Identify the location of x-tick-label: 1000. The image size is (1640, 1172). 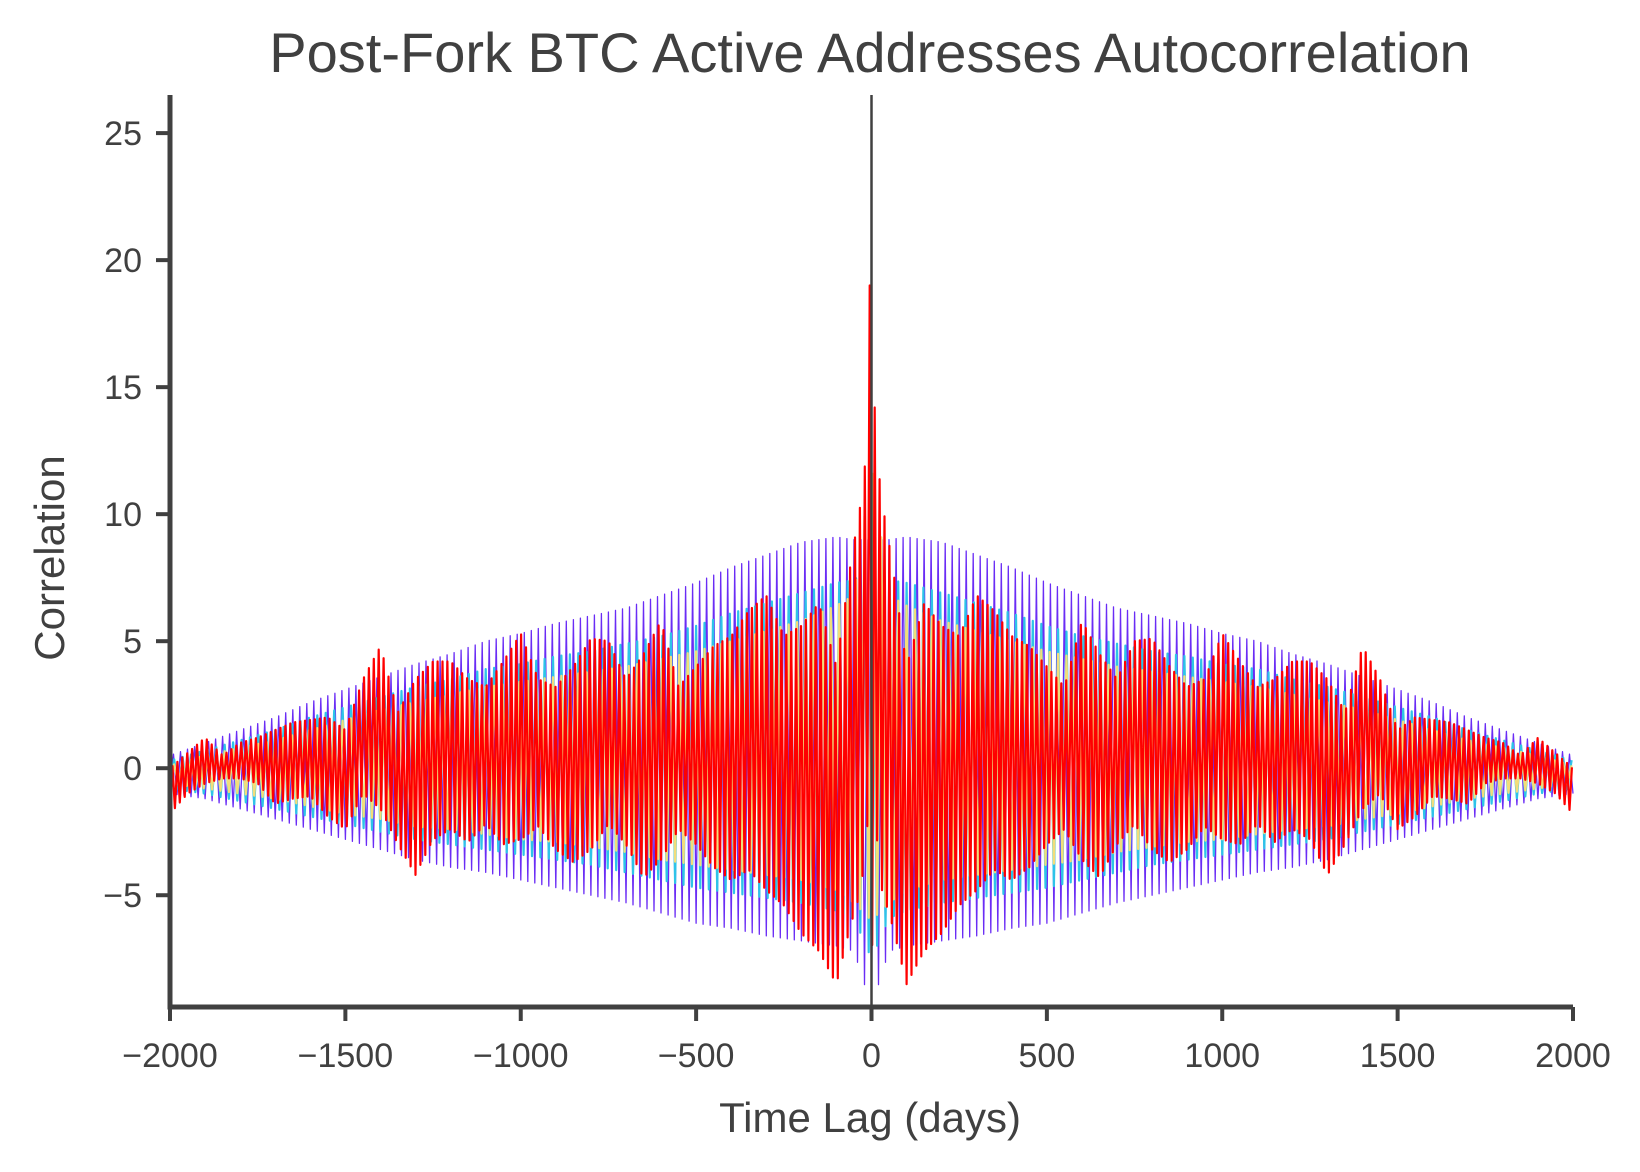
(1222, 1056).